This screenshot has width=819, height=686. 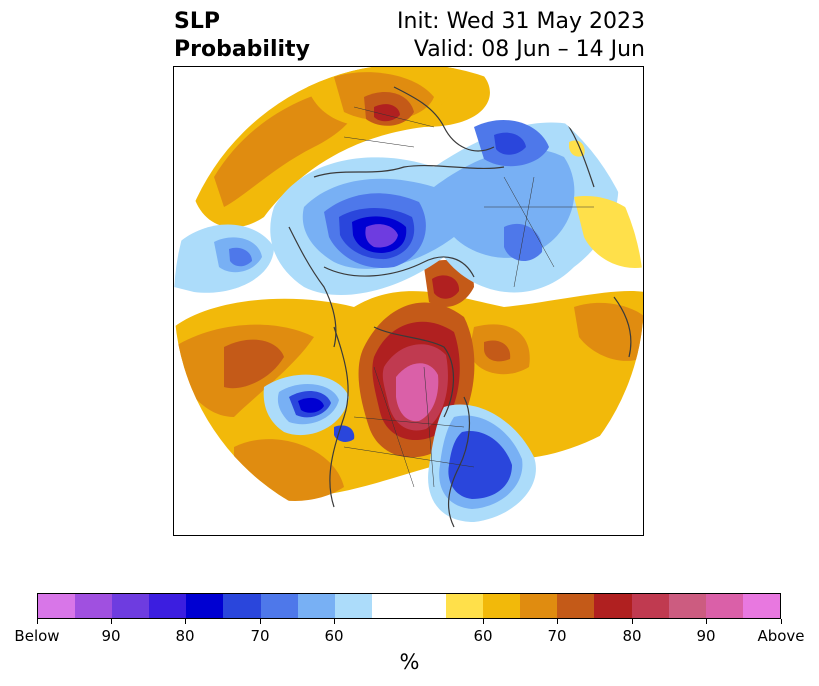 What do you see at coordinates (781, 636) in the screenshot?
I see `colorbar-tick-label: Above` at bounding box center [781, 636].